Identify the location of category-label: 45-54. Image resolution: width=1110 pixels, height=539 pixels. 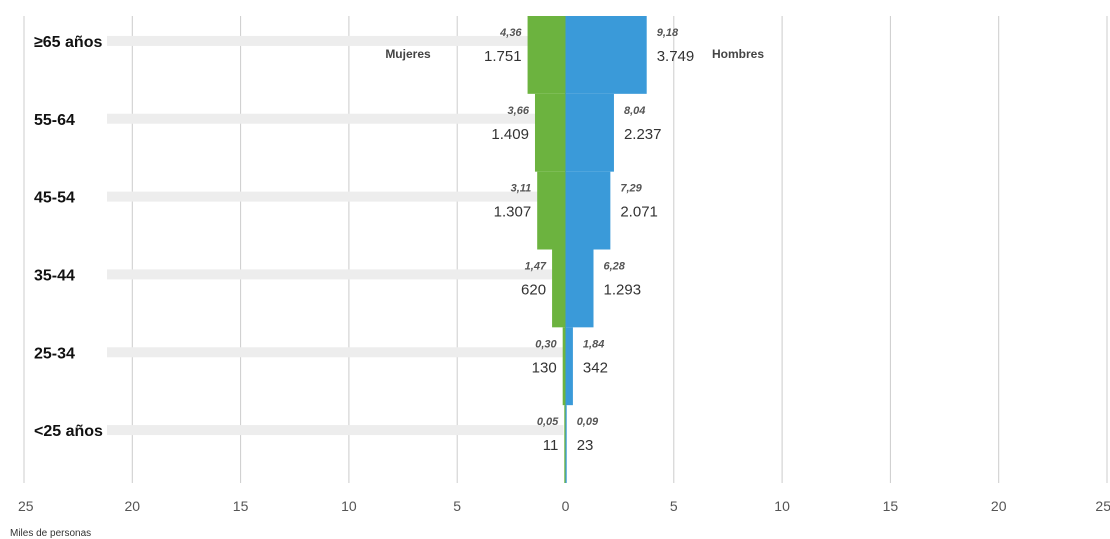
(54, 198).